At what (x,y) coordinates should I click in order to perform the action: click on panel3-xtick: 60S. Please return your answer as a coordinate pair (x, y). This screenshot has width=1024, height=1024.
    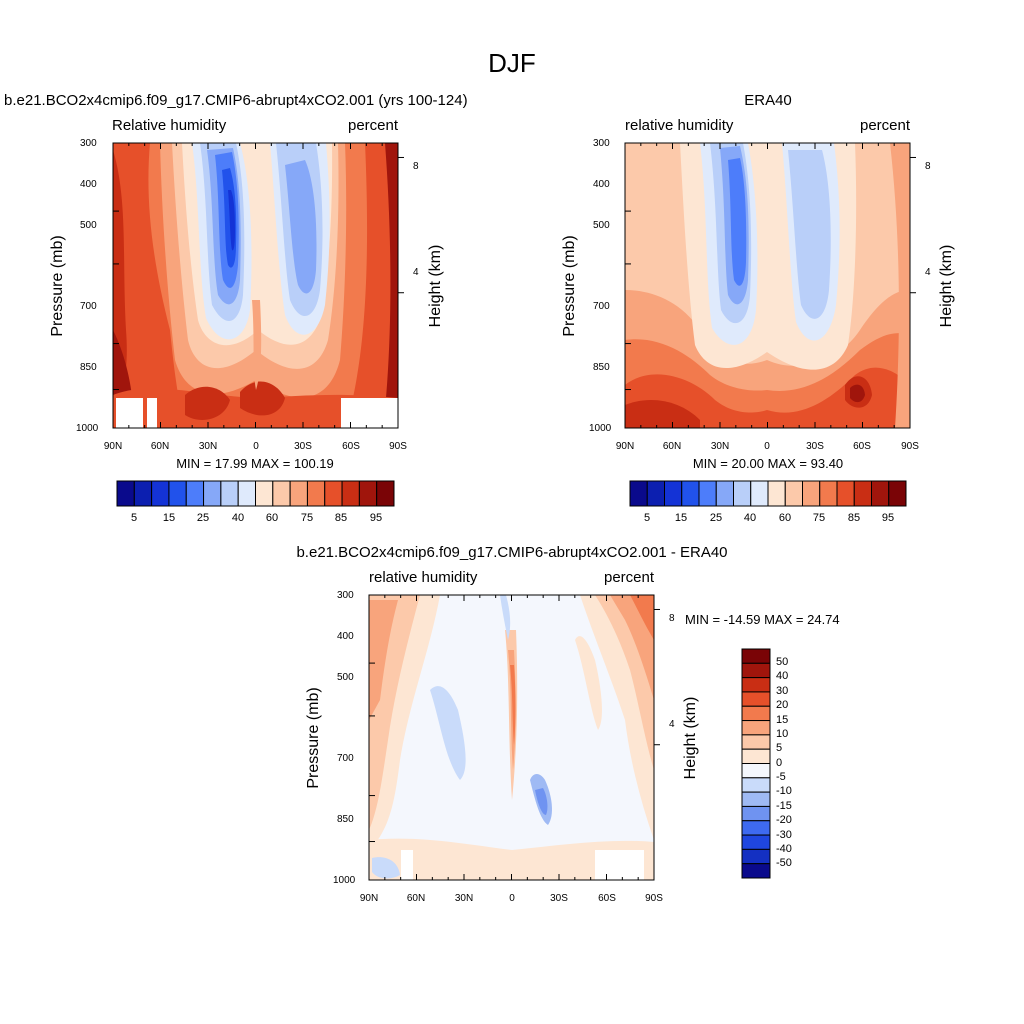
    Looking at the image, I should click on (607, 898).